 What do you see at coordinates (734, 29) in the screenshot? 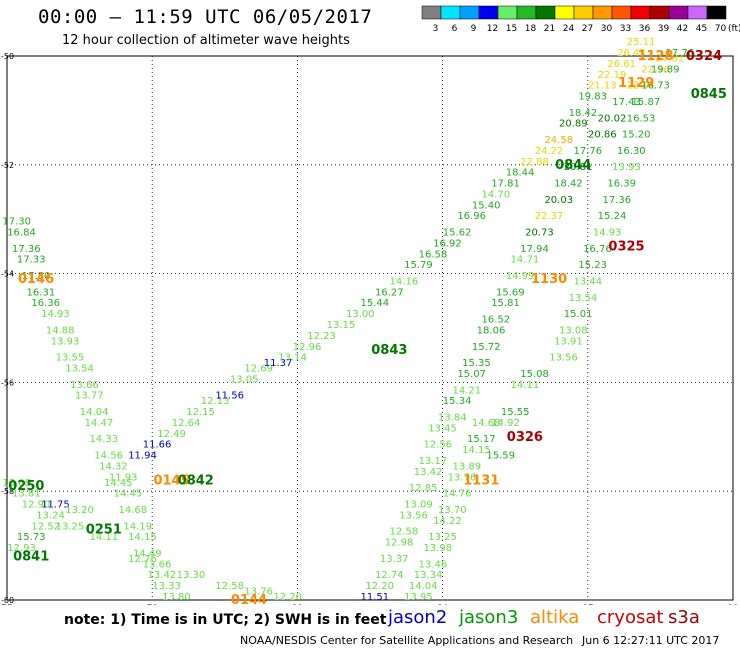
I see `colorbar-unit: (ft)` at bounding box center [734, 29].